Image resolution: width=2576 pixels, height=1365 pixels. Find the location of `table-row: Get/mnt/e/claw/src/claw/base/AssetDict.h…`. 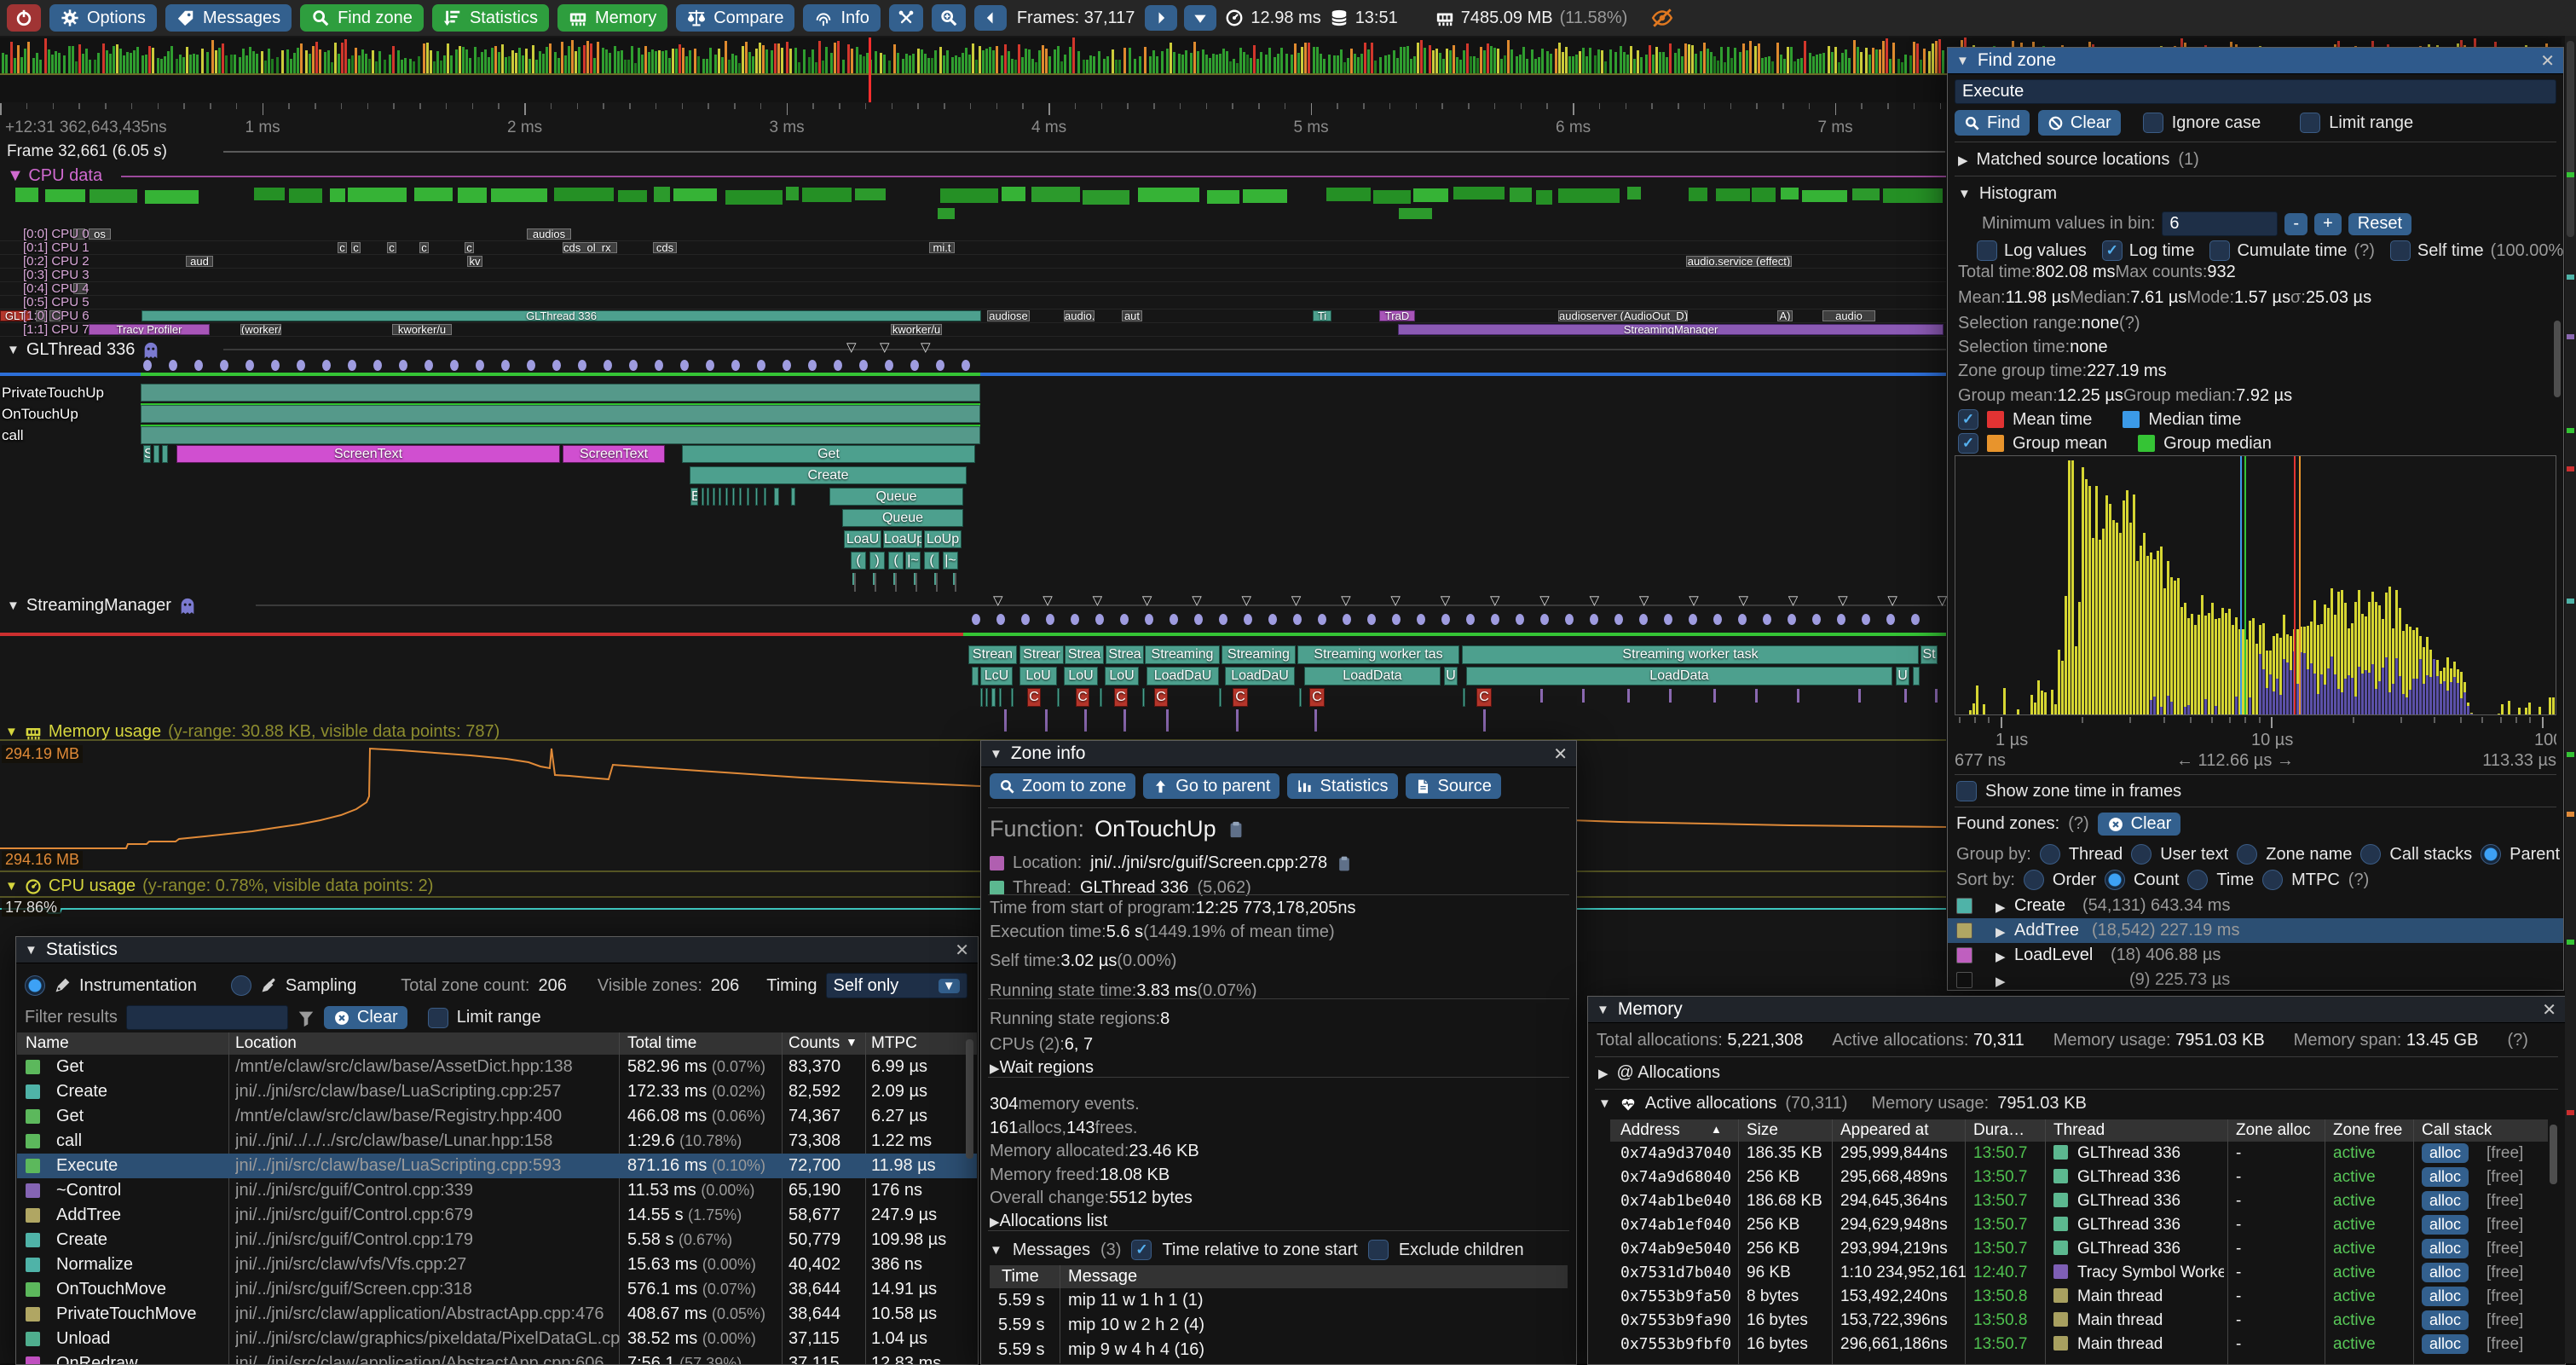

table-row: Get/mnt/e/claw/src/claw/base/AssetDict.h… is located at coordinates (497, 1067).